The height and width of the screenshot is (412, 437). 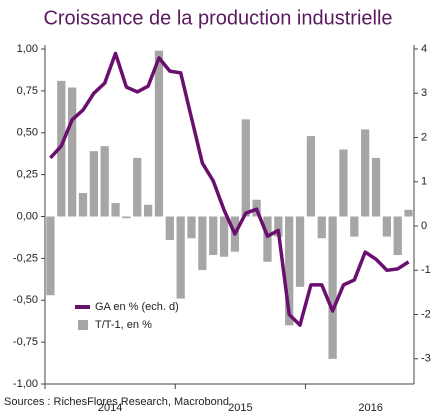 I want to click on y2-tick-label: 4, so click(x=424, y=49).